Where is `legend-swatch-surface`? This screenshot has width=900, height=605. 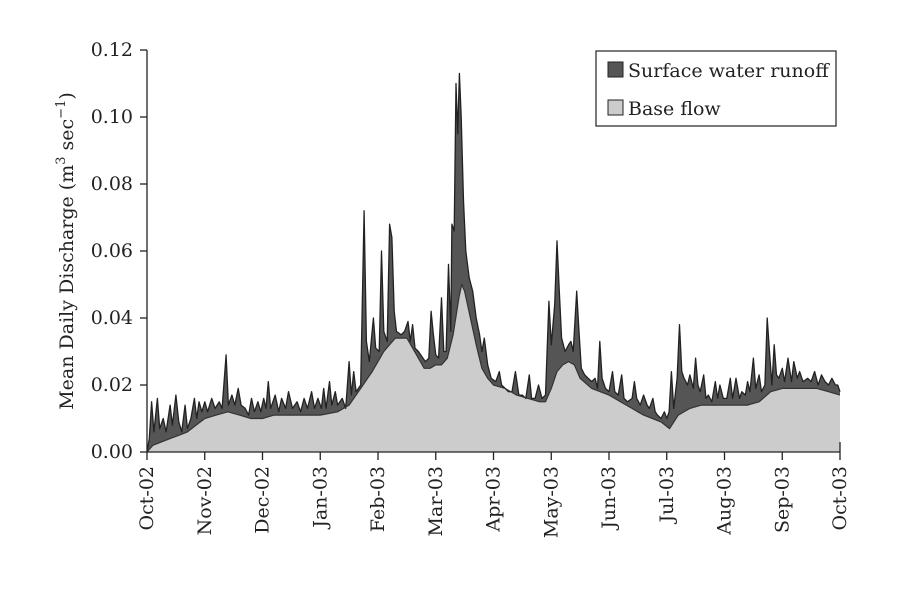 legend-swatch-surface is located at coordinates (615, 69).